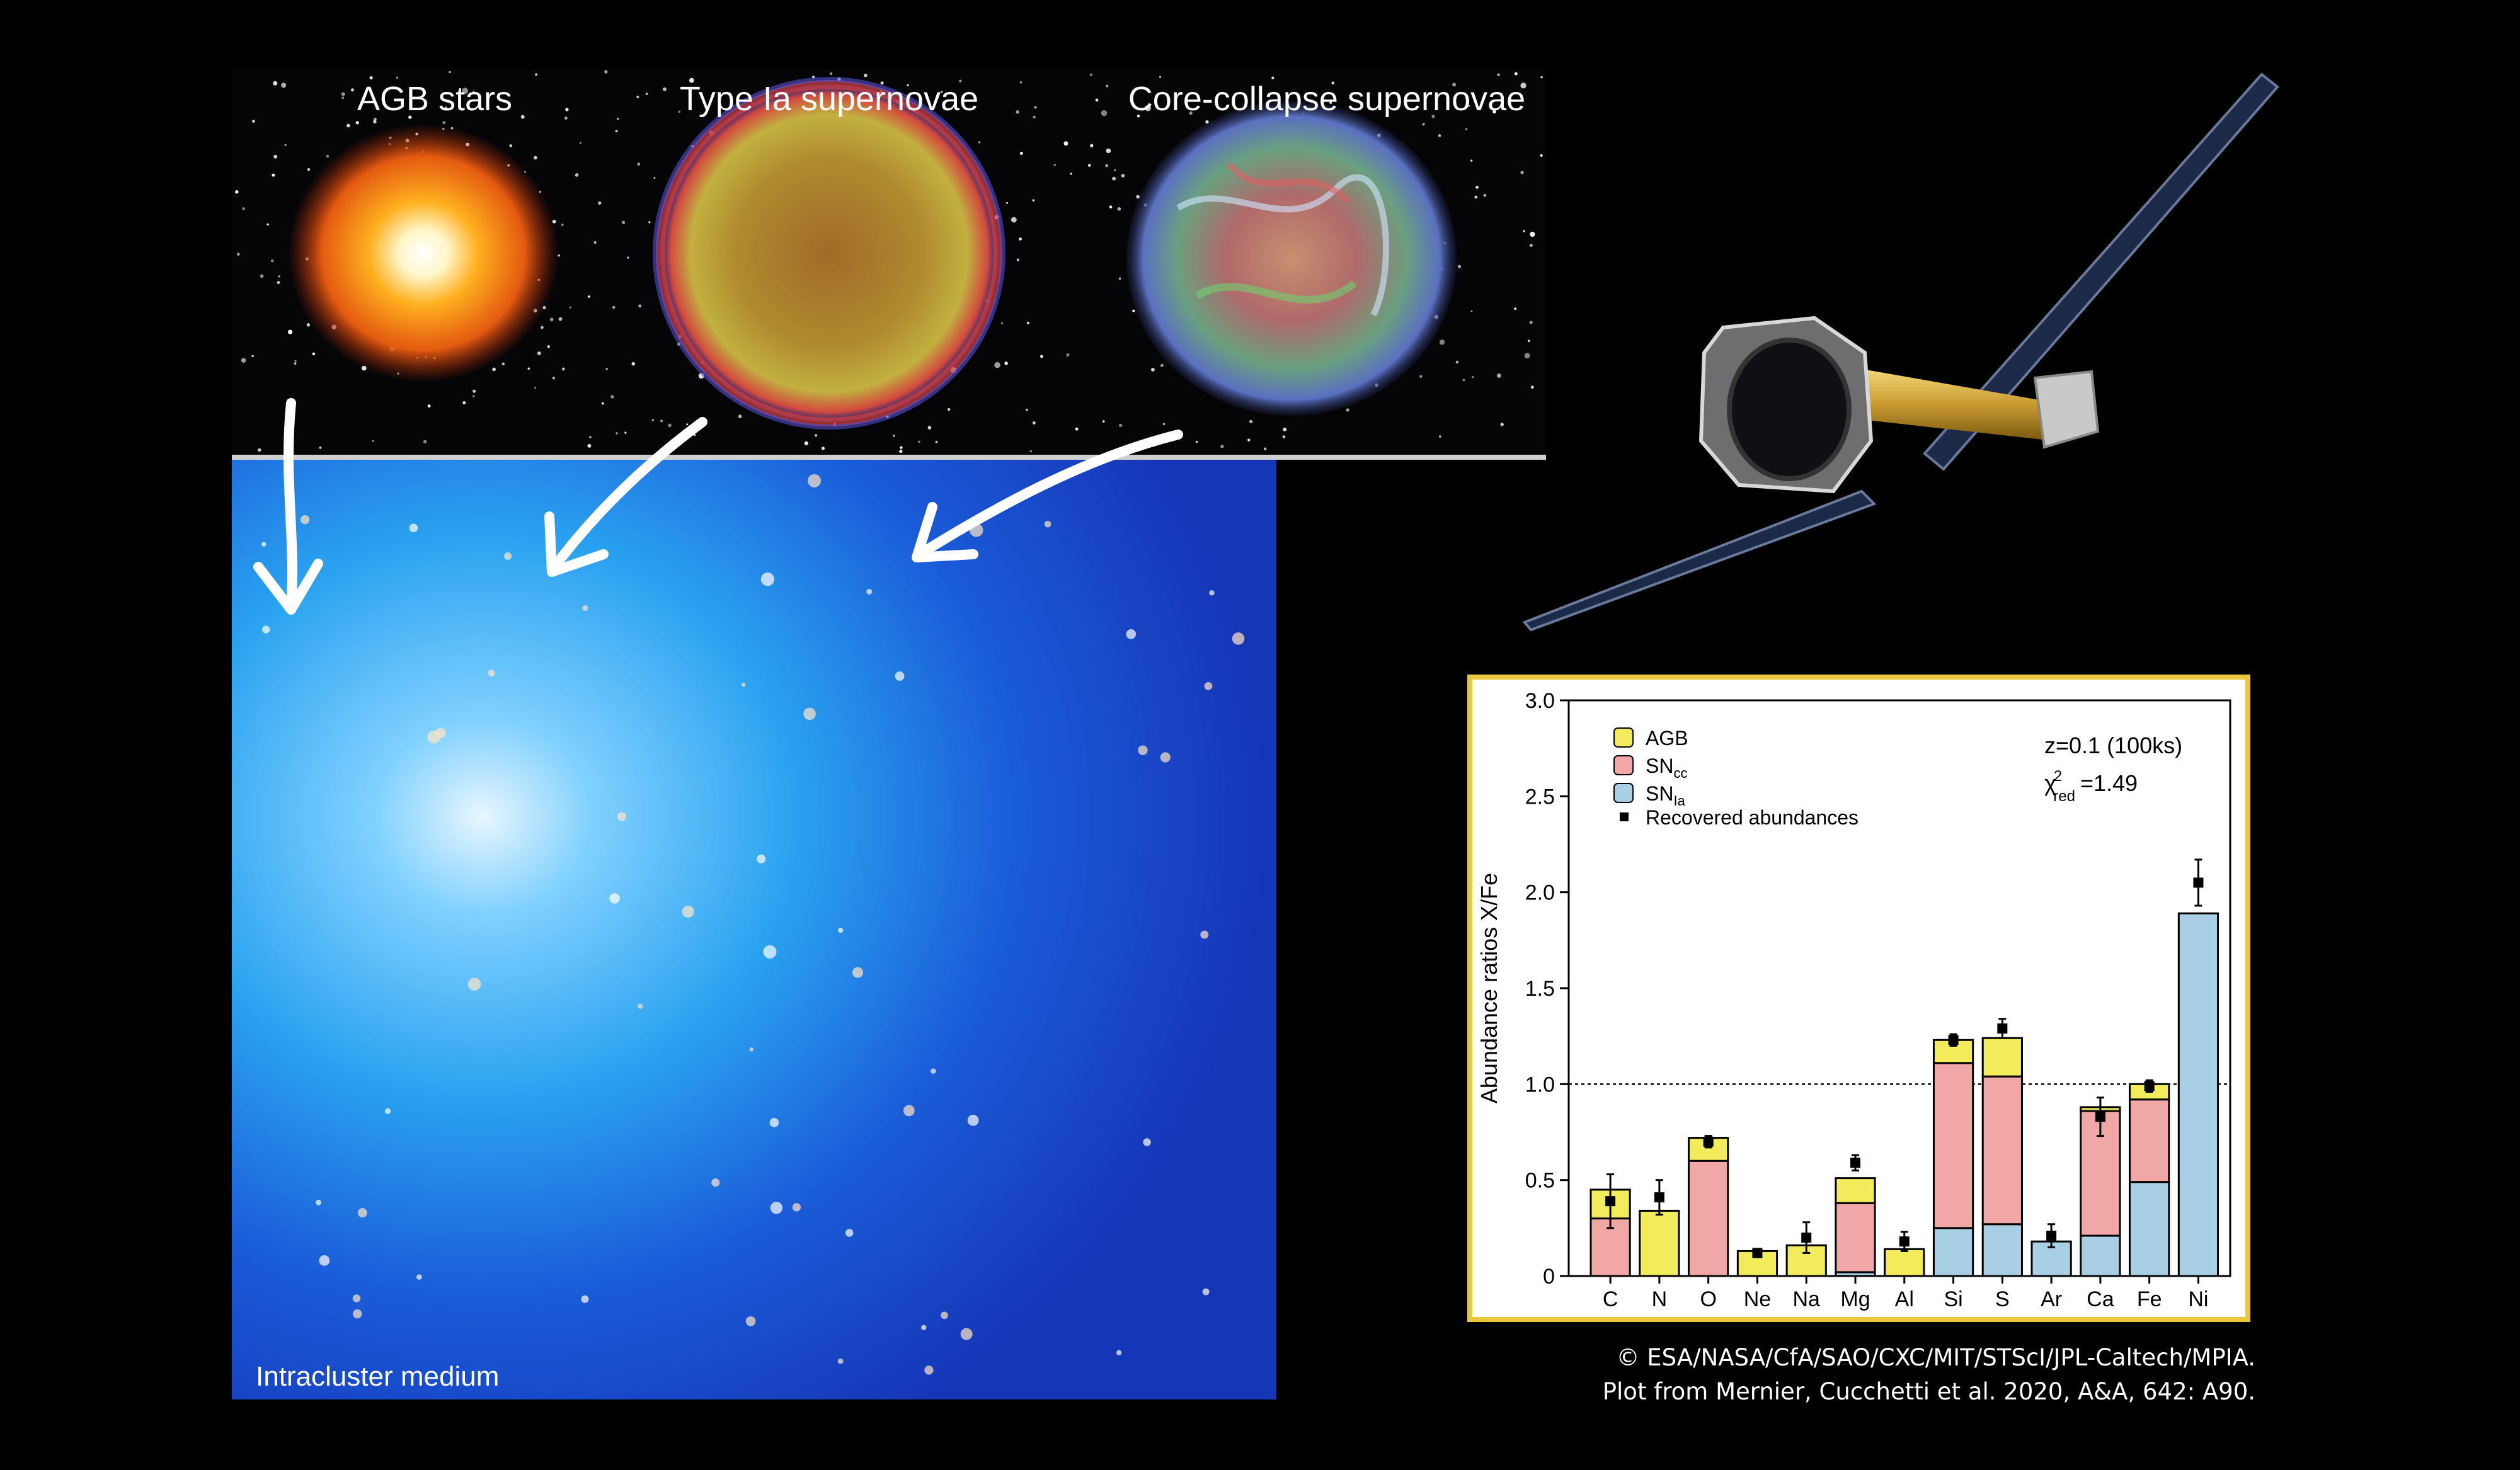  I want to click on bar-segment-snia, so click(2002, 1250).